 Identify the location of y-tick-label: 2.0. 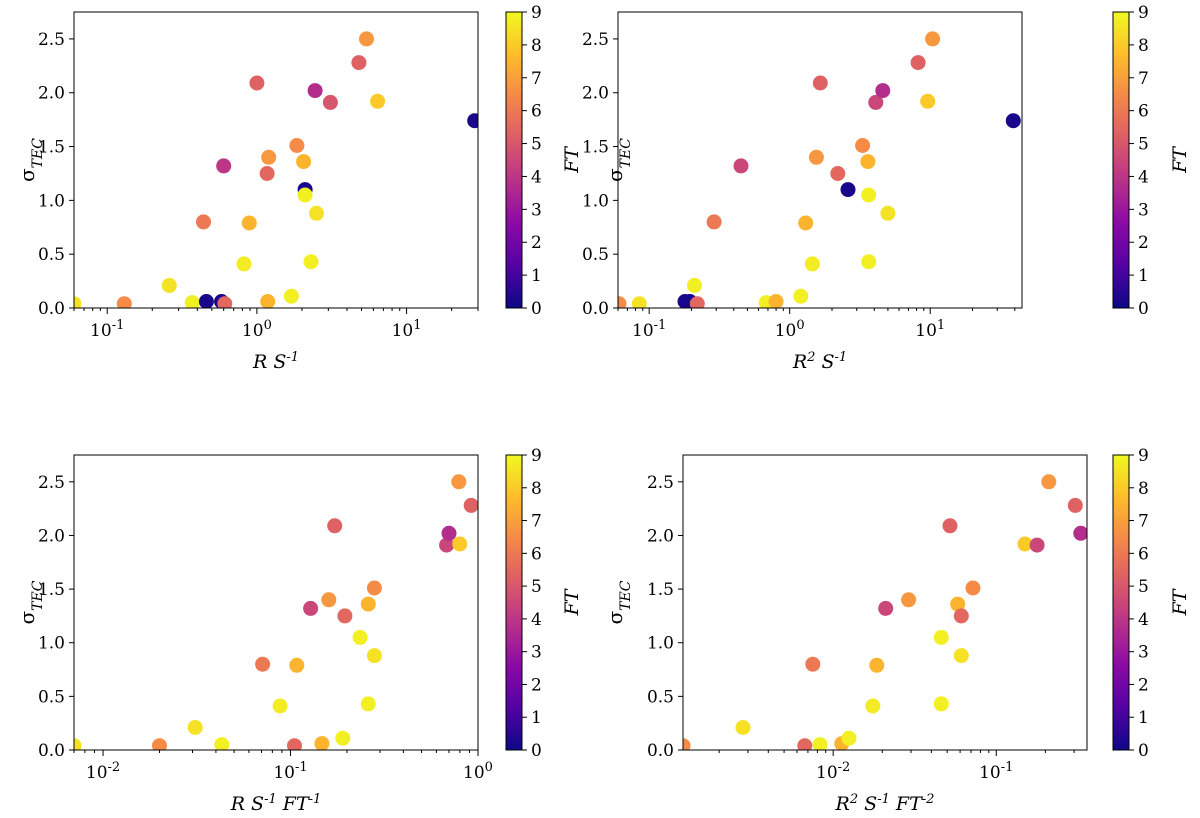
(51, 536).